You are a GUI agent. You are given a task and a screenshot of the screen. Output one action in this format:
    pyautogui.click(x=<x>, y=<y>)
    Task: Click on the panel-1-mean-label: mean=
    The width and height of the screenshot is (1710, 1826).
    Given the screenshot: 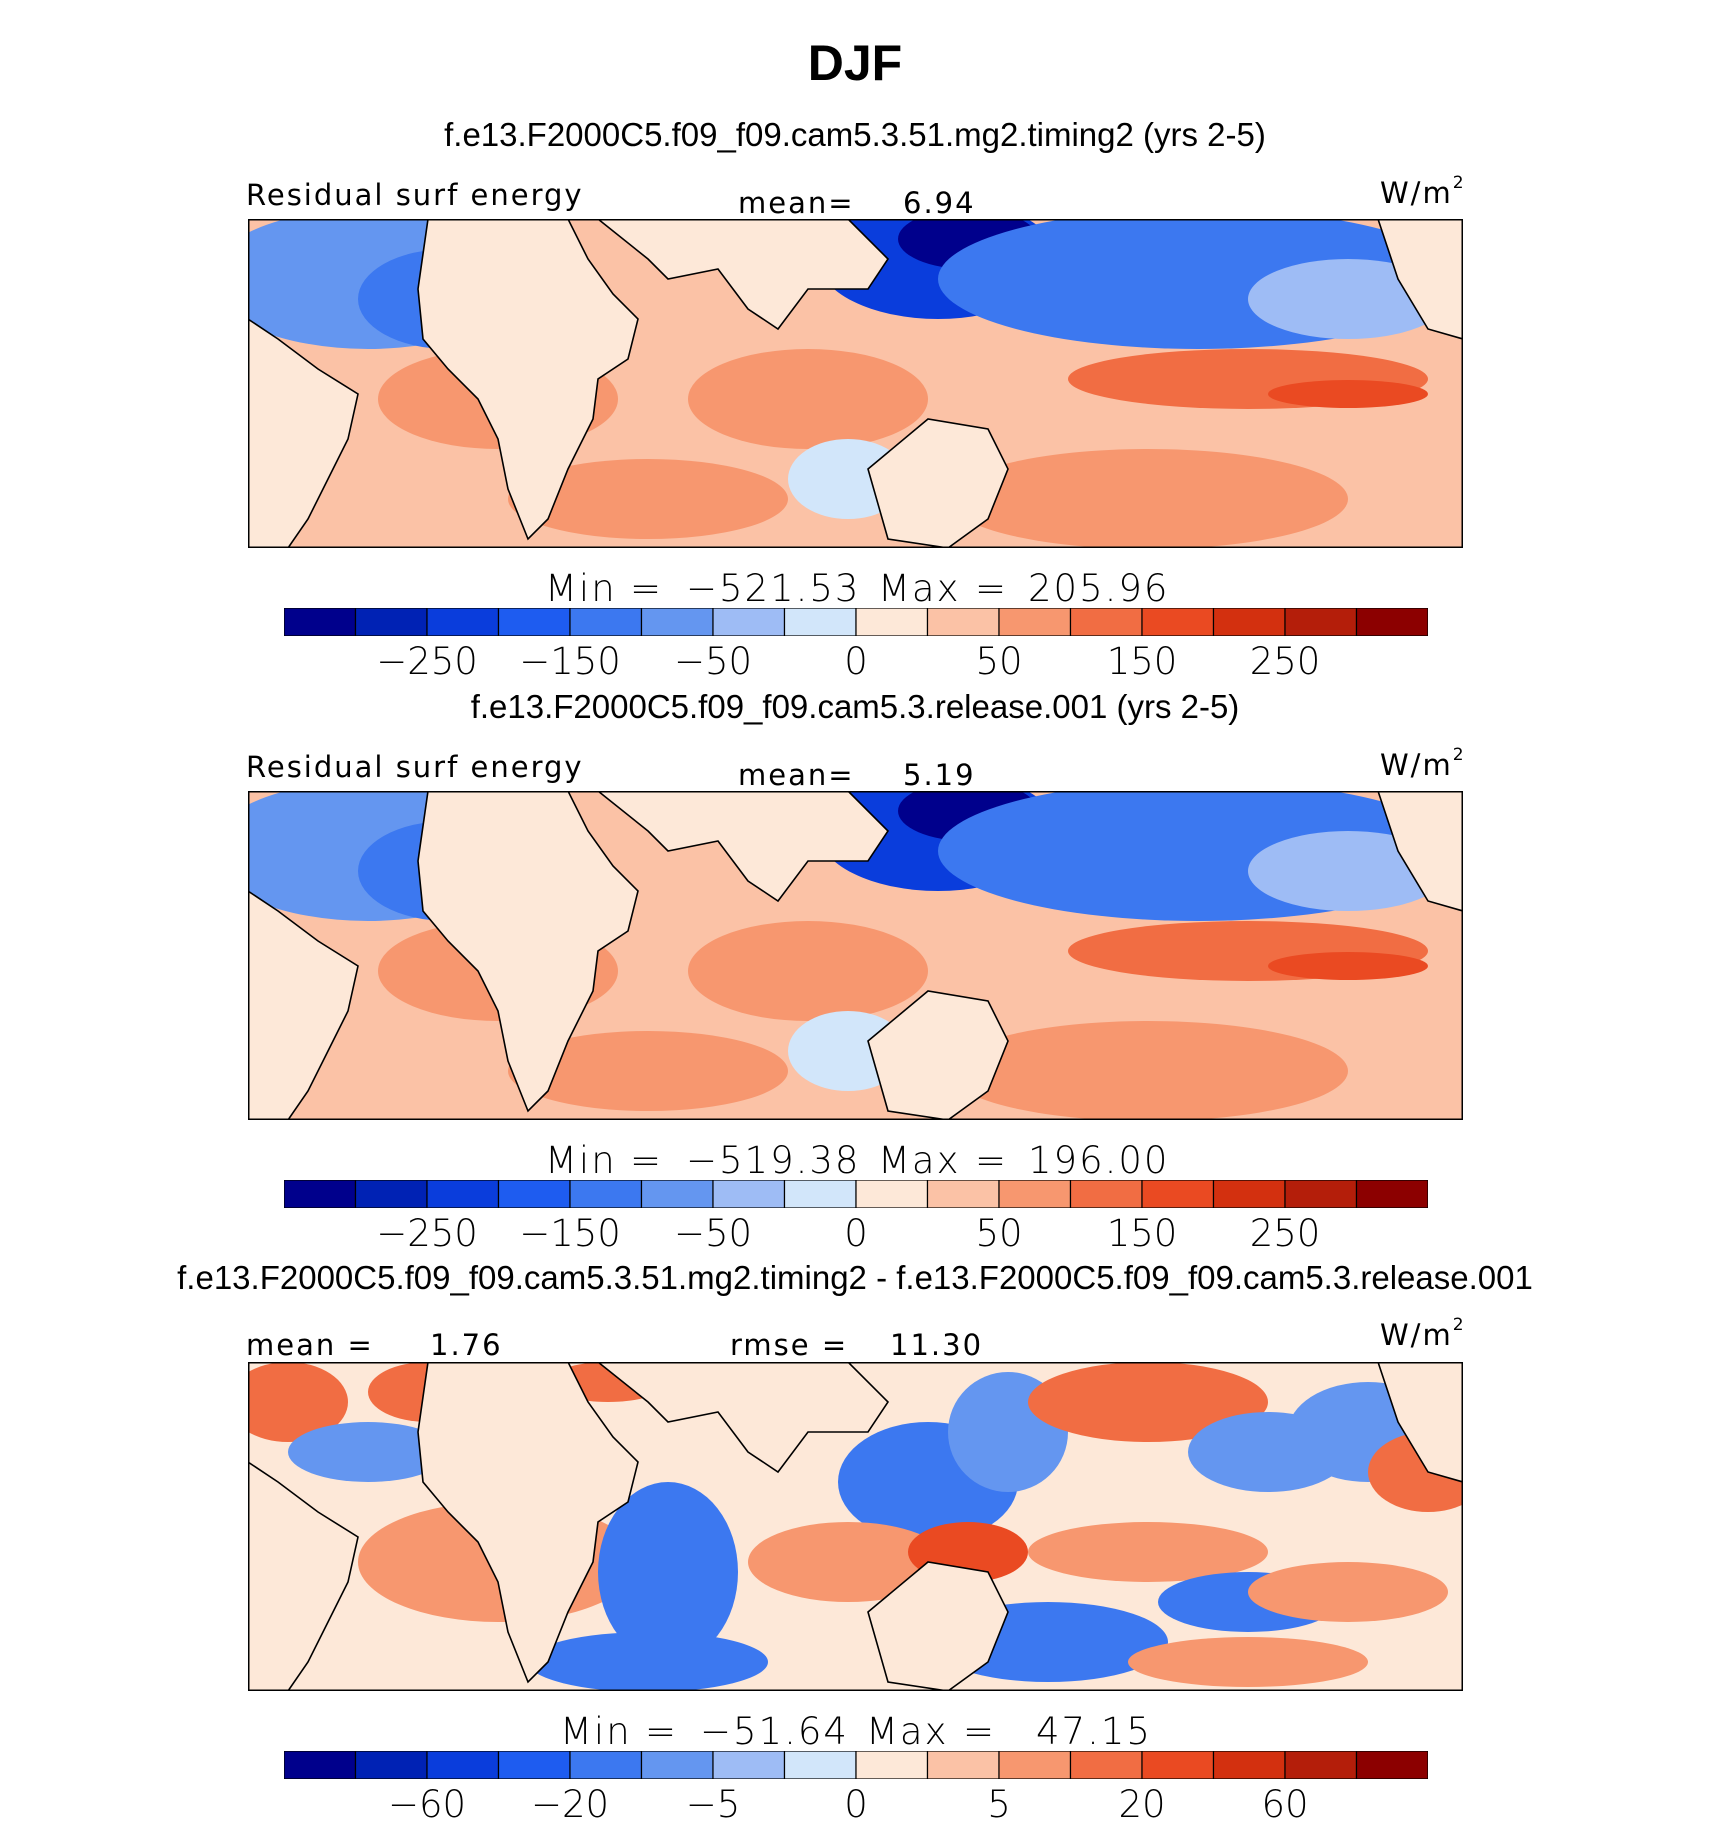 What is the action you would take?
    pyautogui.click(x=796, y=203)
    